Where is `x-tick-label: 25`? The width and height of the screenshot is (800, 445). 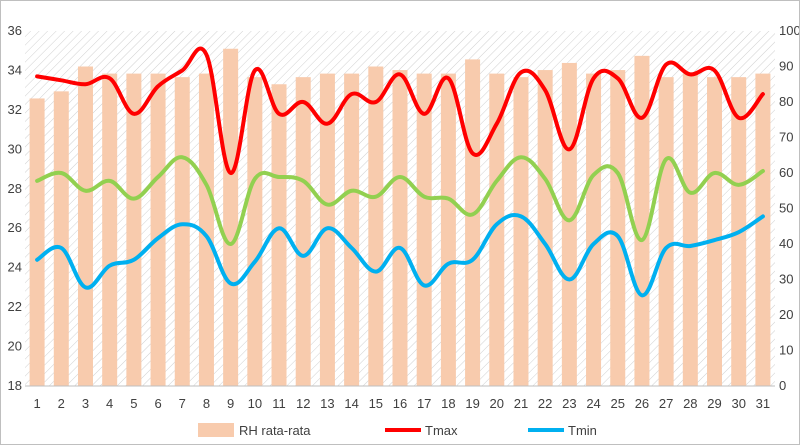 x-tick-label: 25 is located at coordinates (618, 403).